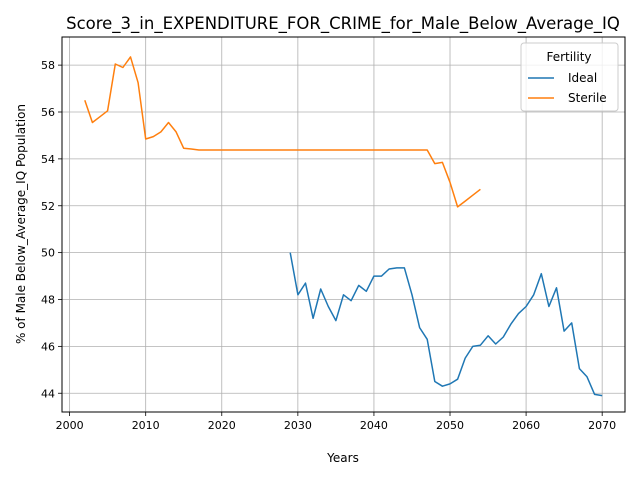 This screenshot has height=480, width=640. Describe the element at coordinates (48, 346) in the screenshot. I see `y-tick-label: 46` at that location.